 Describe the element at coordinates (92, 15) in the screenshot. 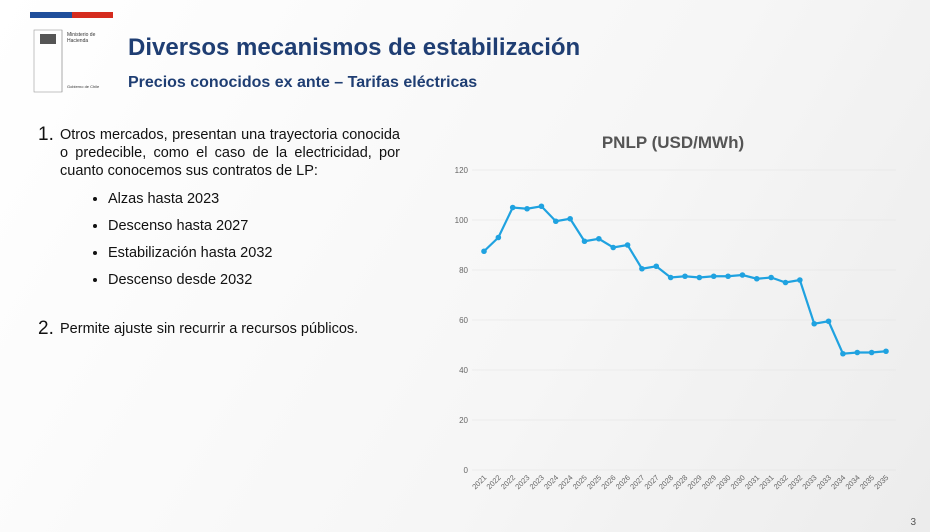

I see `flag-red` at that location.